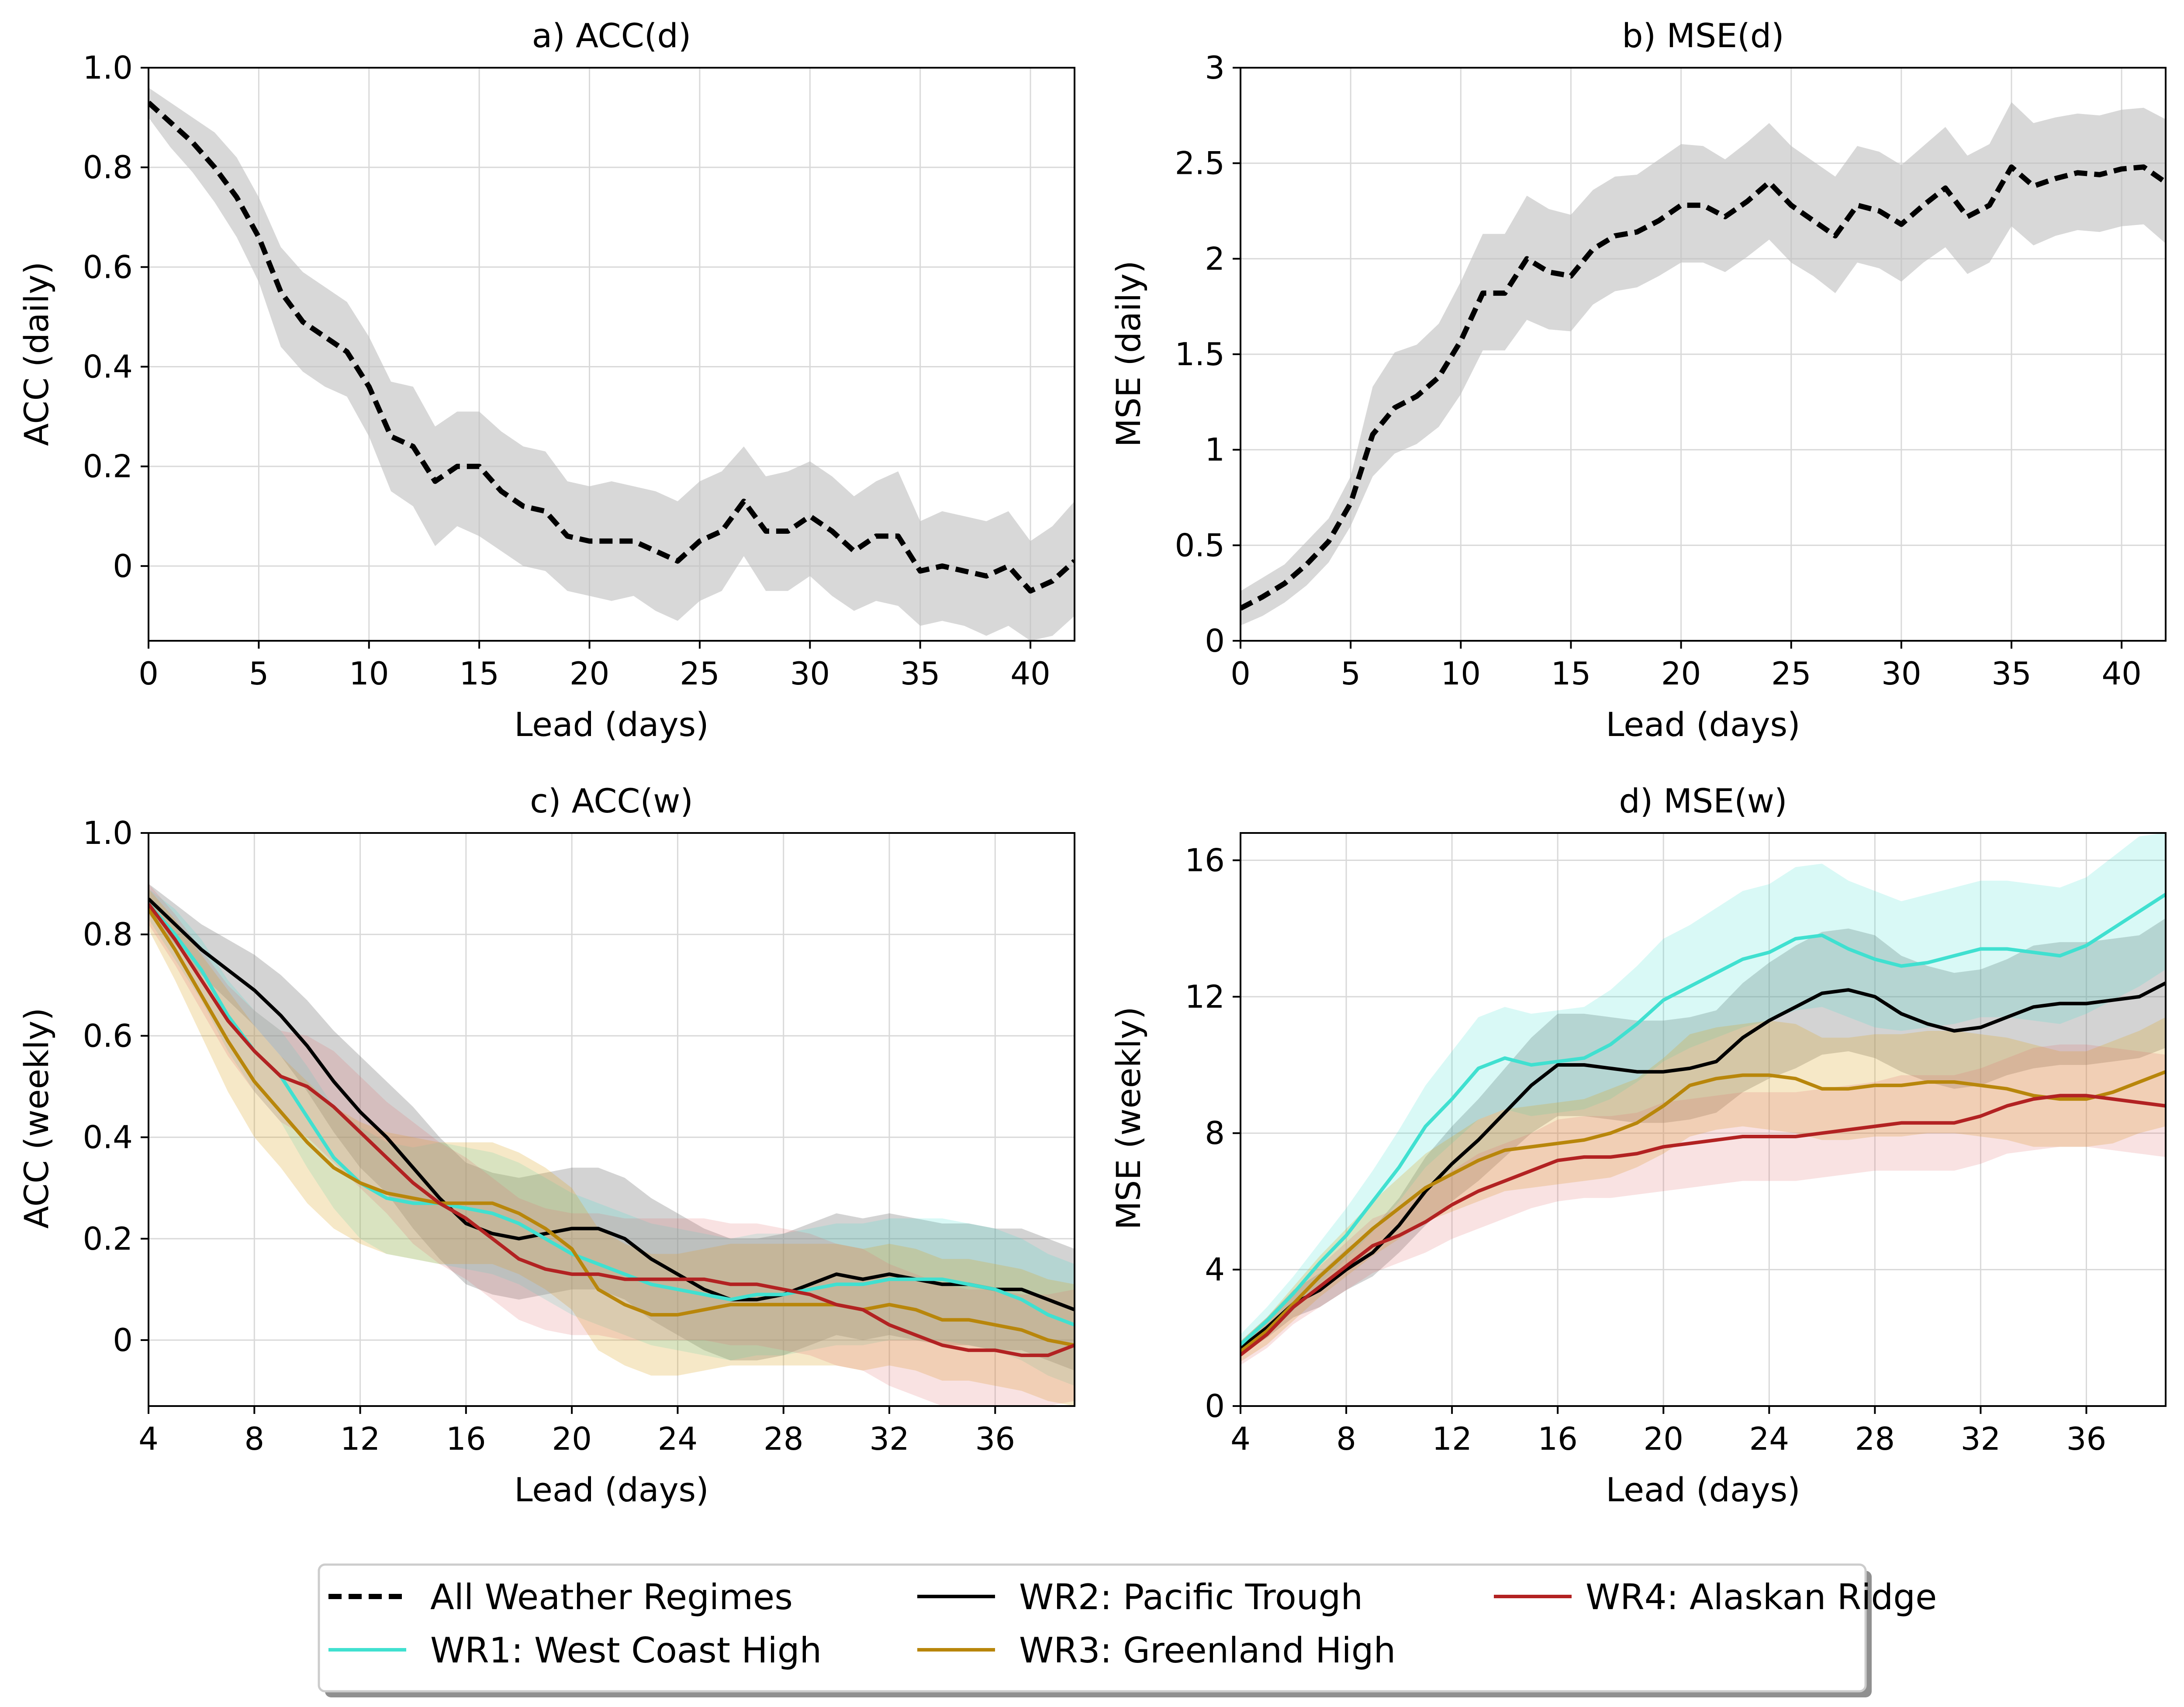  What do you see at coordinates (1351, 673) in the screenshot?
I see `panel-b-xtick-label: 5` at bounding box center [1351, 673].